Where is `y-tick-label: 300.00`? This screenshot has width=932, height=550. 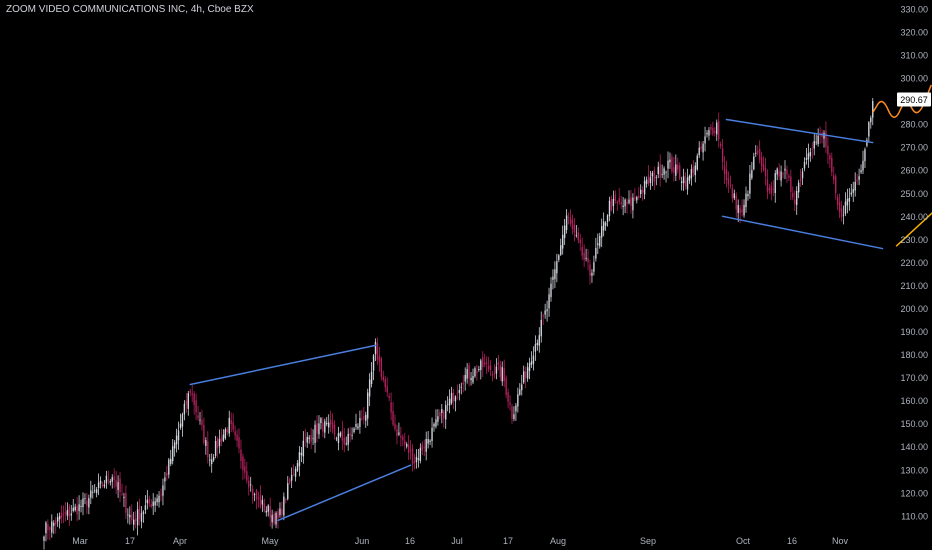
y-tick-label: 300.00 is located at coordinates (914, 79).